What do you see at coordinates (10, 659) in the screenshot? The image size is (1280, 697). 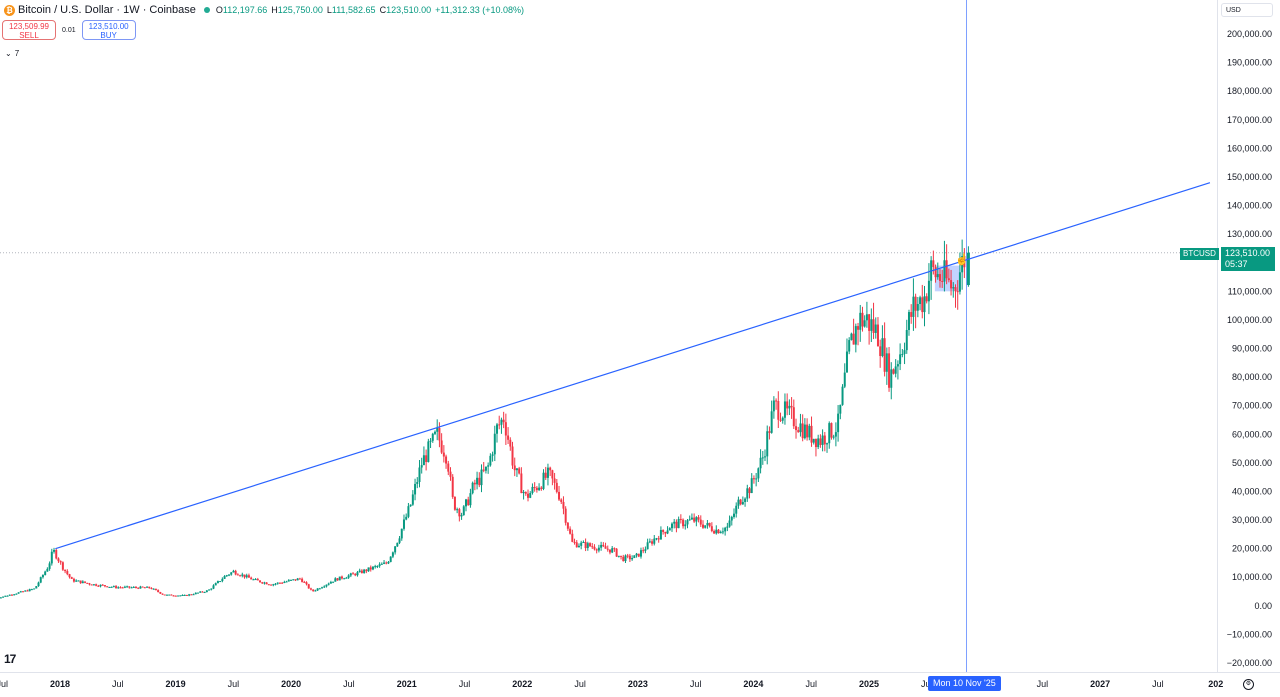 I see `tradingview-logo: 17` at bounding box center [10, 659].